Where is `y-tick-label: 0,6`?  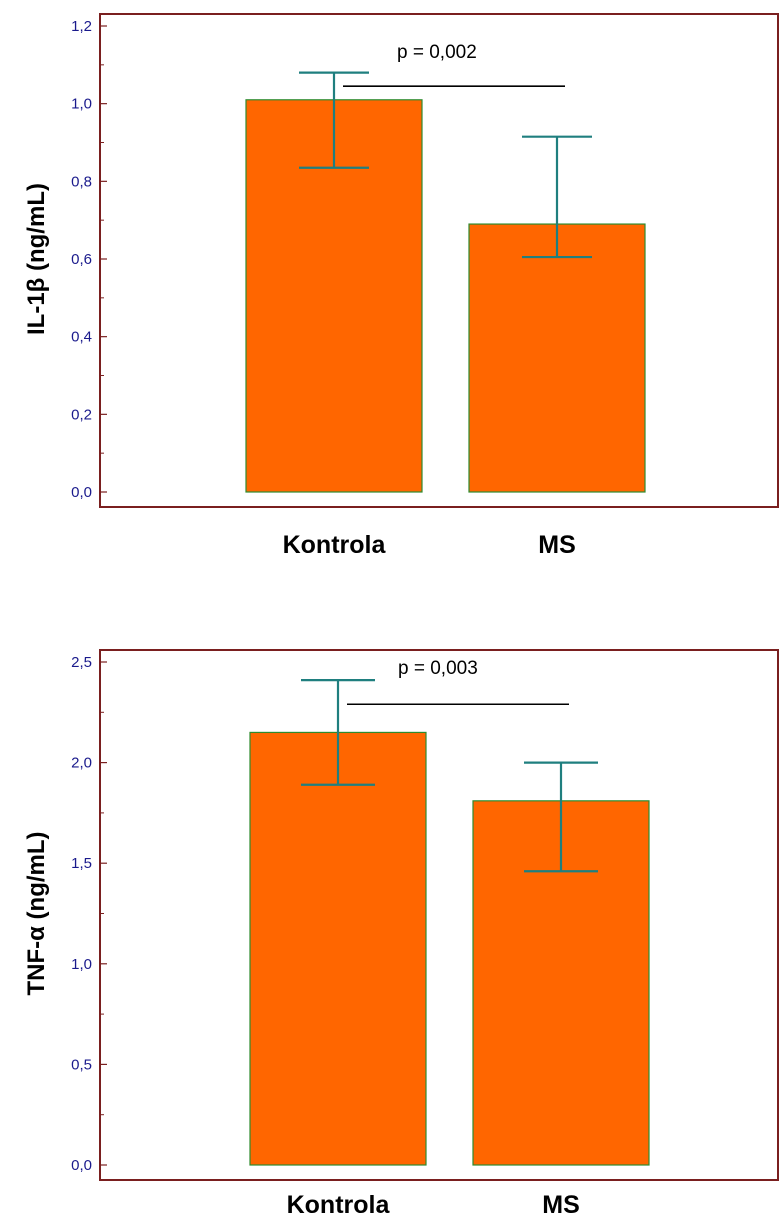
y-tick-label: 0,6 is located at coordinates (81, 259).